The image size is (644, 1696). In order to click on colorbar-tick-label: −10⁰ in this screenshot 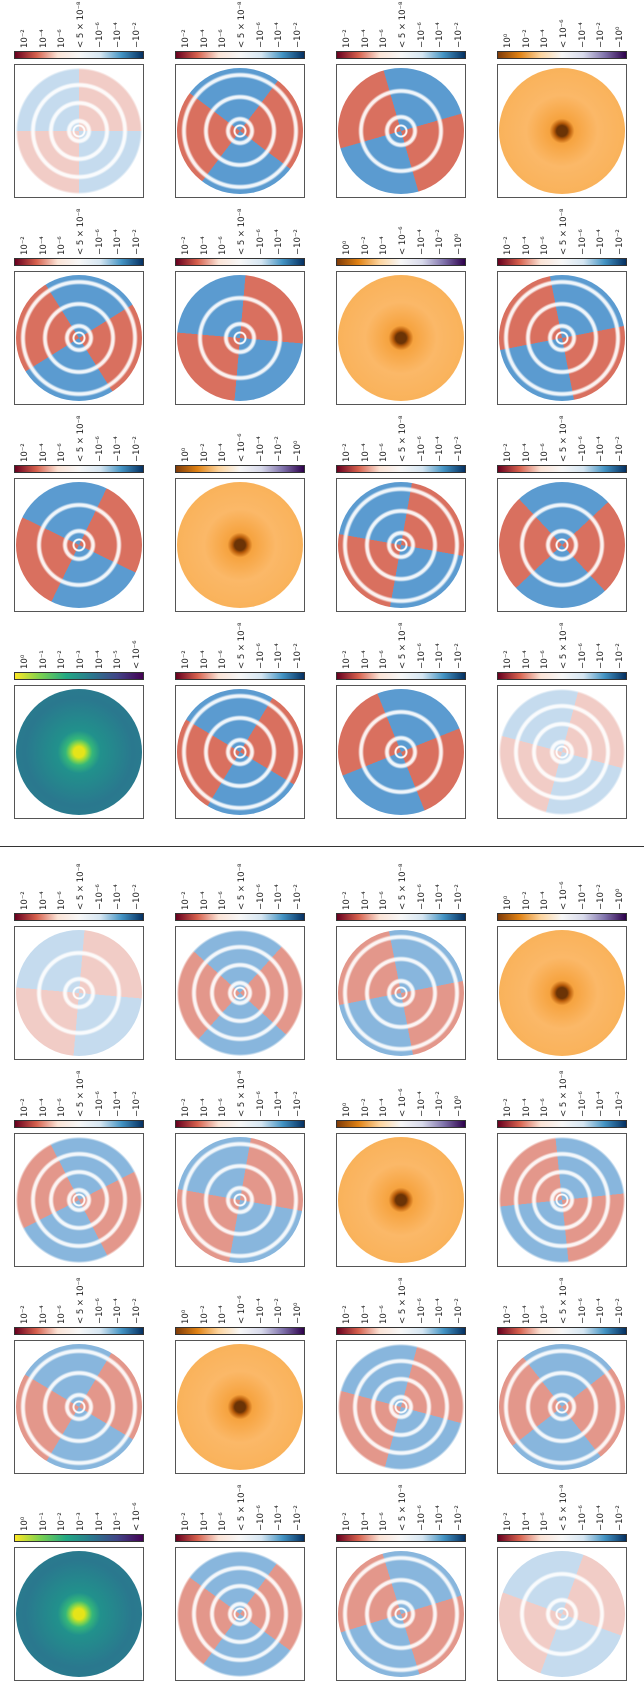, I will do `click(297, 451)`.